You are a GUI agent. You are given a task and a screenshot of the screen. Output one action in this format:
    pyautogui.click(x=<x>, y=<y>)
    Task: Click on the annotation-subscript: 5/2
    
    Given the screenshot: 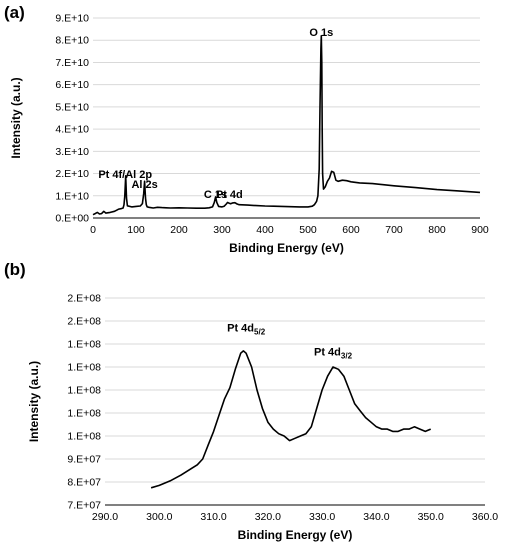 What is the action you would take?
    pyautogui.click(x=260, y=331)
    